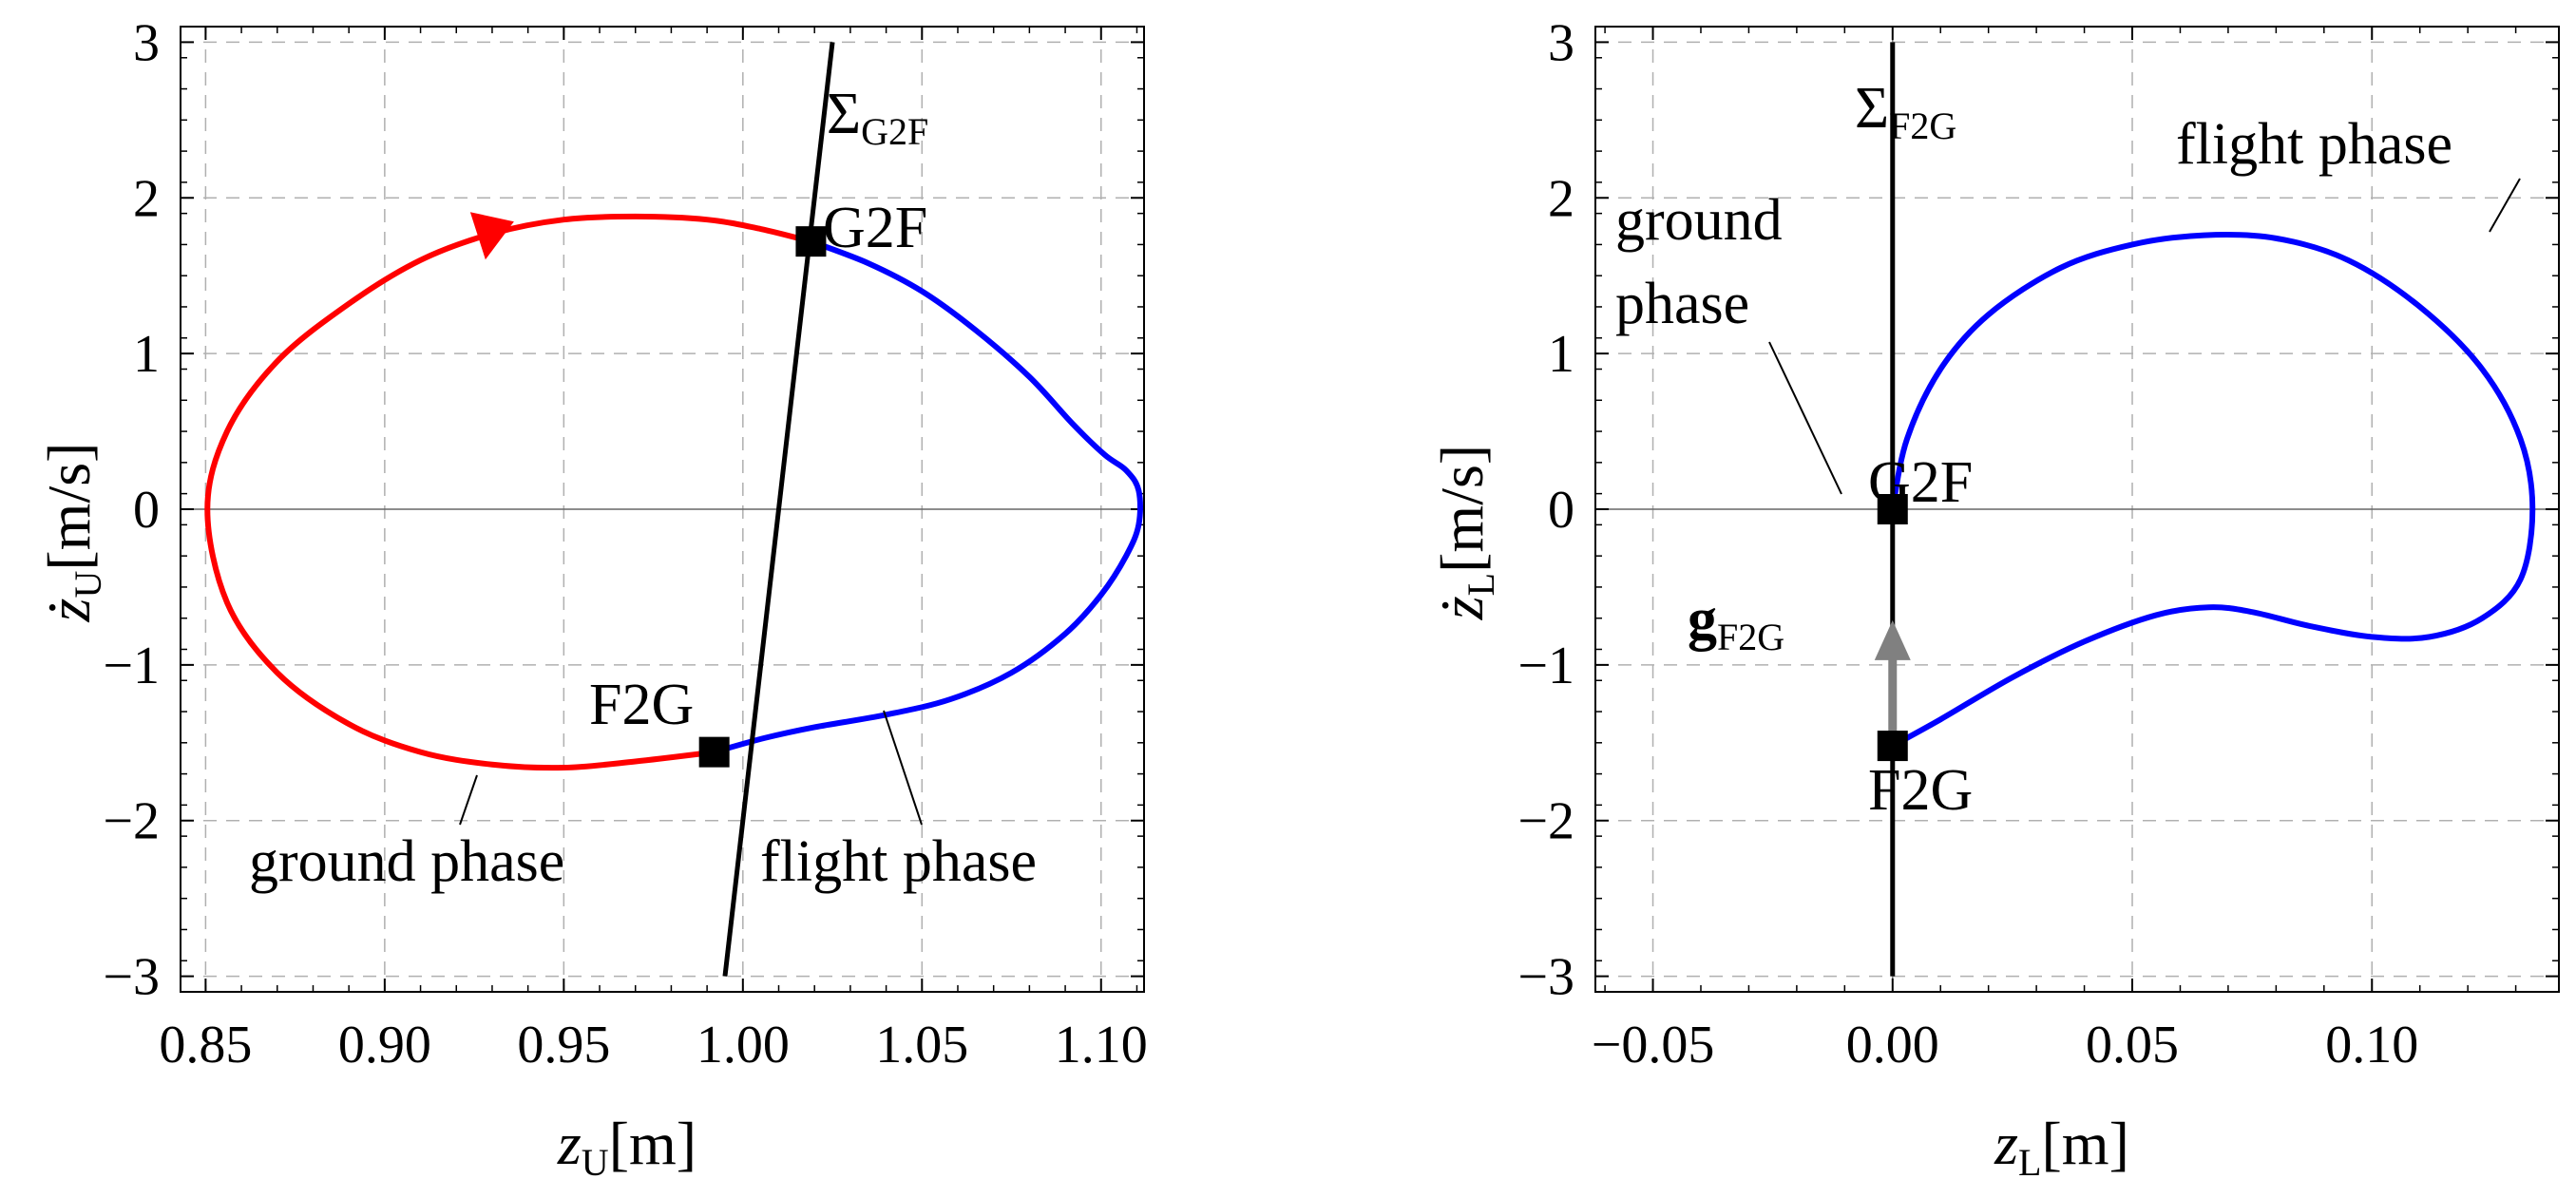 The height and width of the screenshot is (1198, 2576). What do you see at coordinates (1736, 622) in the screenshot?
I see `vector-label-right: gF2G` at bounding box center [1736, 622].